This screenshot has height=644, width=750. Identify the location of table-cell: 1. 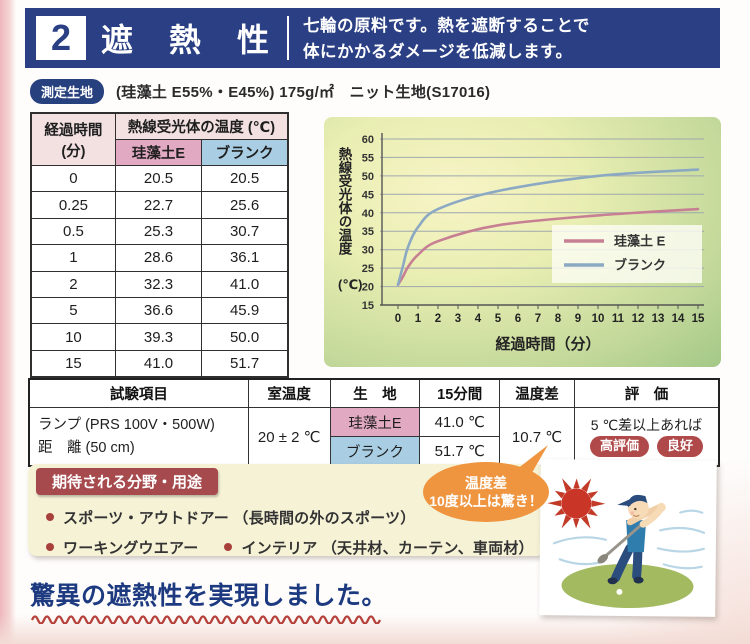
(73, 258).